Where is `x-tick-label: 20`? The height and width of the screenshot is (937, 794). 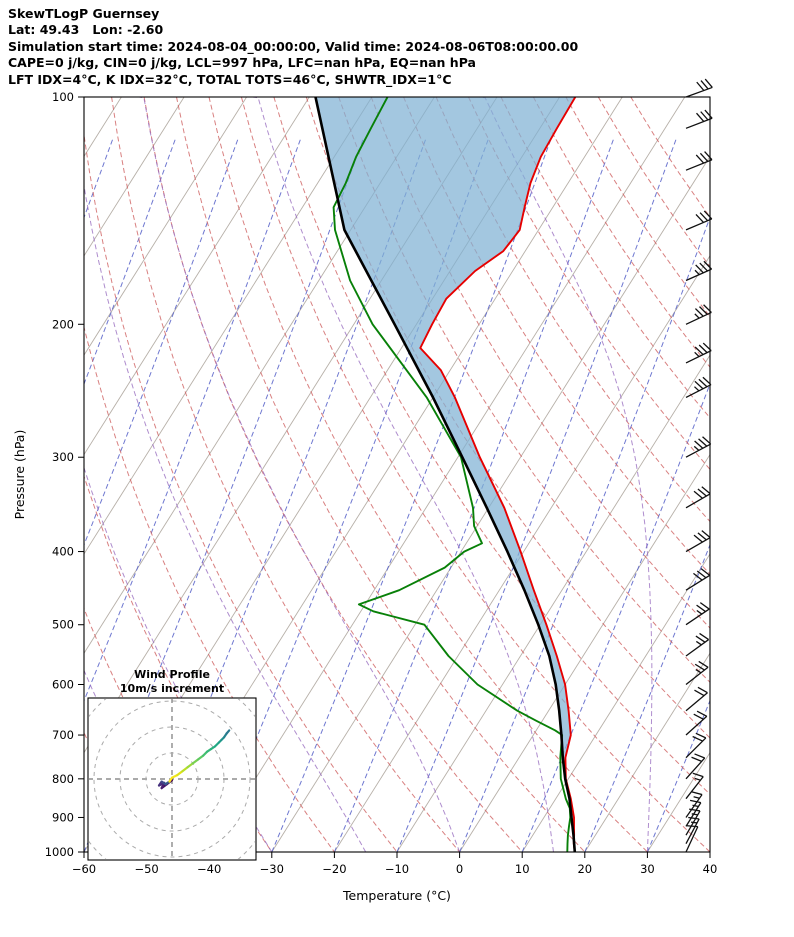
x-tick-label: 20 is located at coordinates (584, 869).